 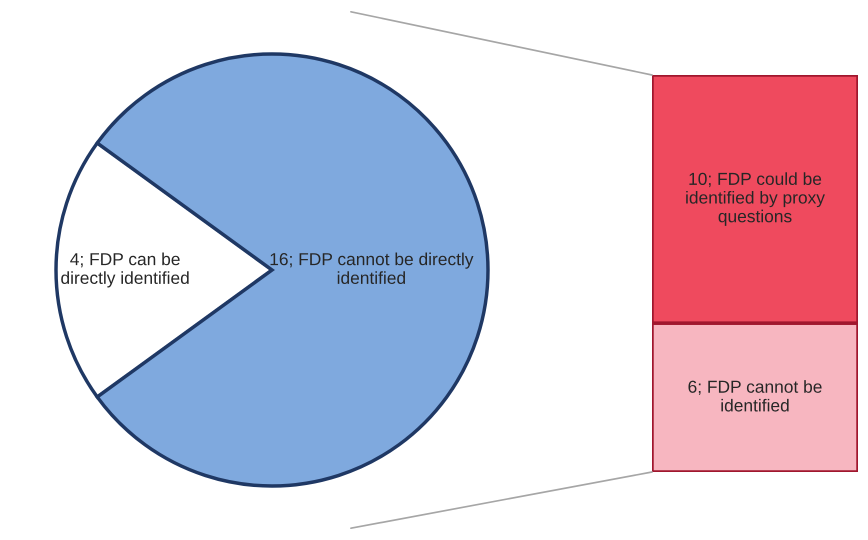 I want to click on data-label: 10; FDP could be identified by proxy questions, so click(x=755, y=199).